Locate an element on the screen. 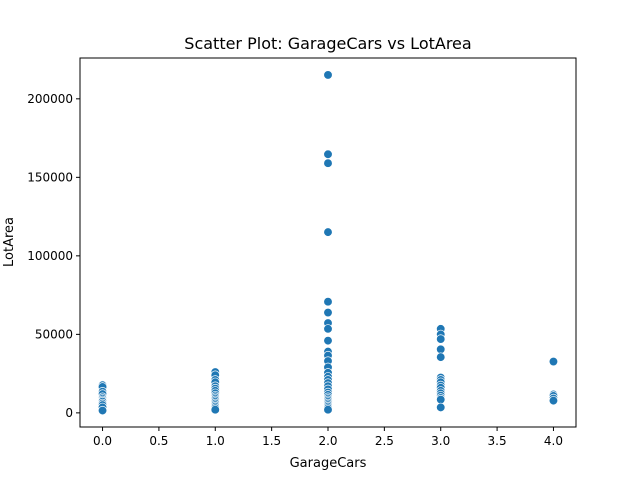 This screenshot has width=640, height=480. x-tick-label: 2.0 is located at coordinates (327, 441).